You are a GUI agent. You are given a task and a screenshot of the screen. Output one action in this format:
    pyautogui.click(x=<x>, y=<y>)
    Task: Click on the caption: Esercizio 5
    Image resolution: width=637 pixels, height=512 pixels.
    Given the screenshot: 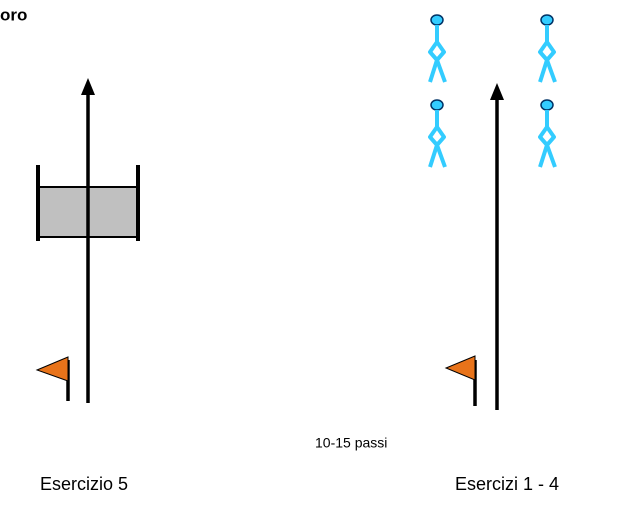 What is the action you would take?
    pyautogui.click(x=84, y=484)
    